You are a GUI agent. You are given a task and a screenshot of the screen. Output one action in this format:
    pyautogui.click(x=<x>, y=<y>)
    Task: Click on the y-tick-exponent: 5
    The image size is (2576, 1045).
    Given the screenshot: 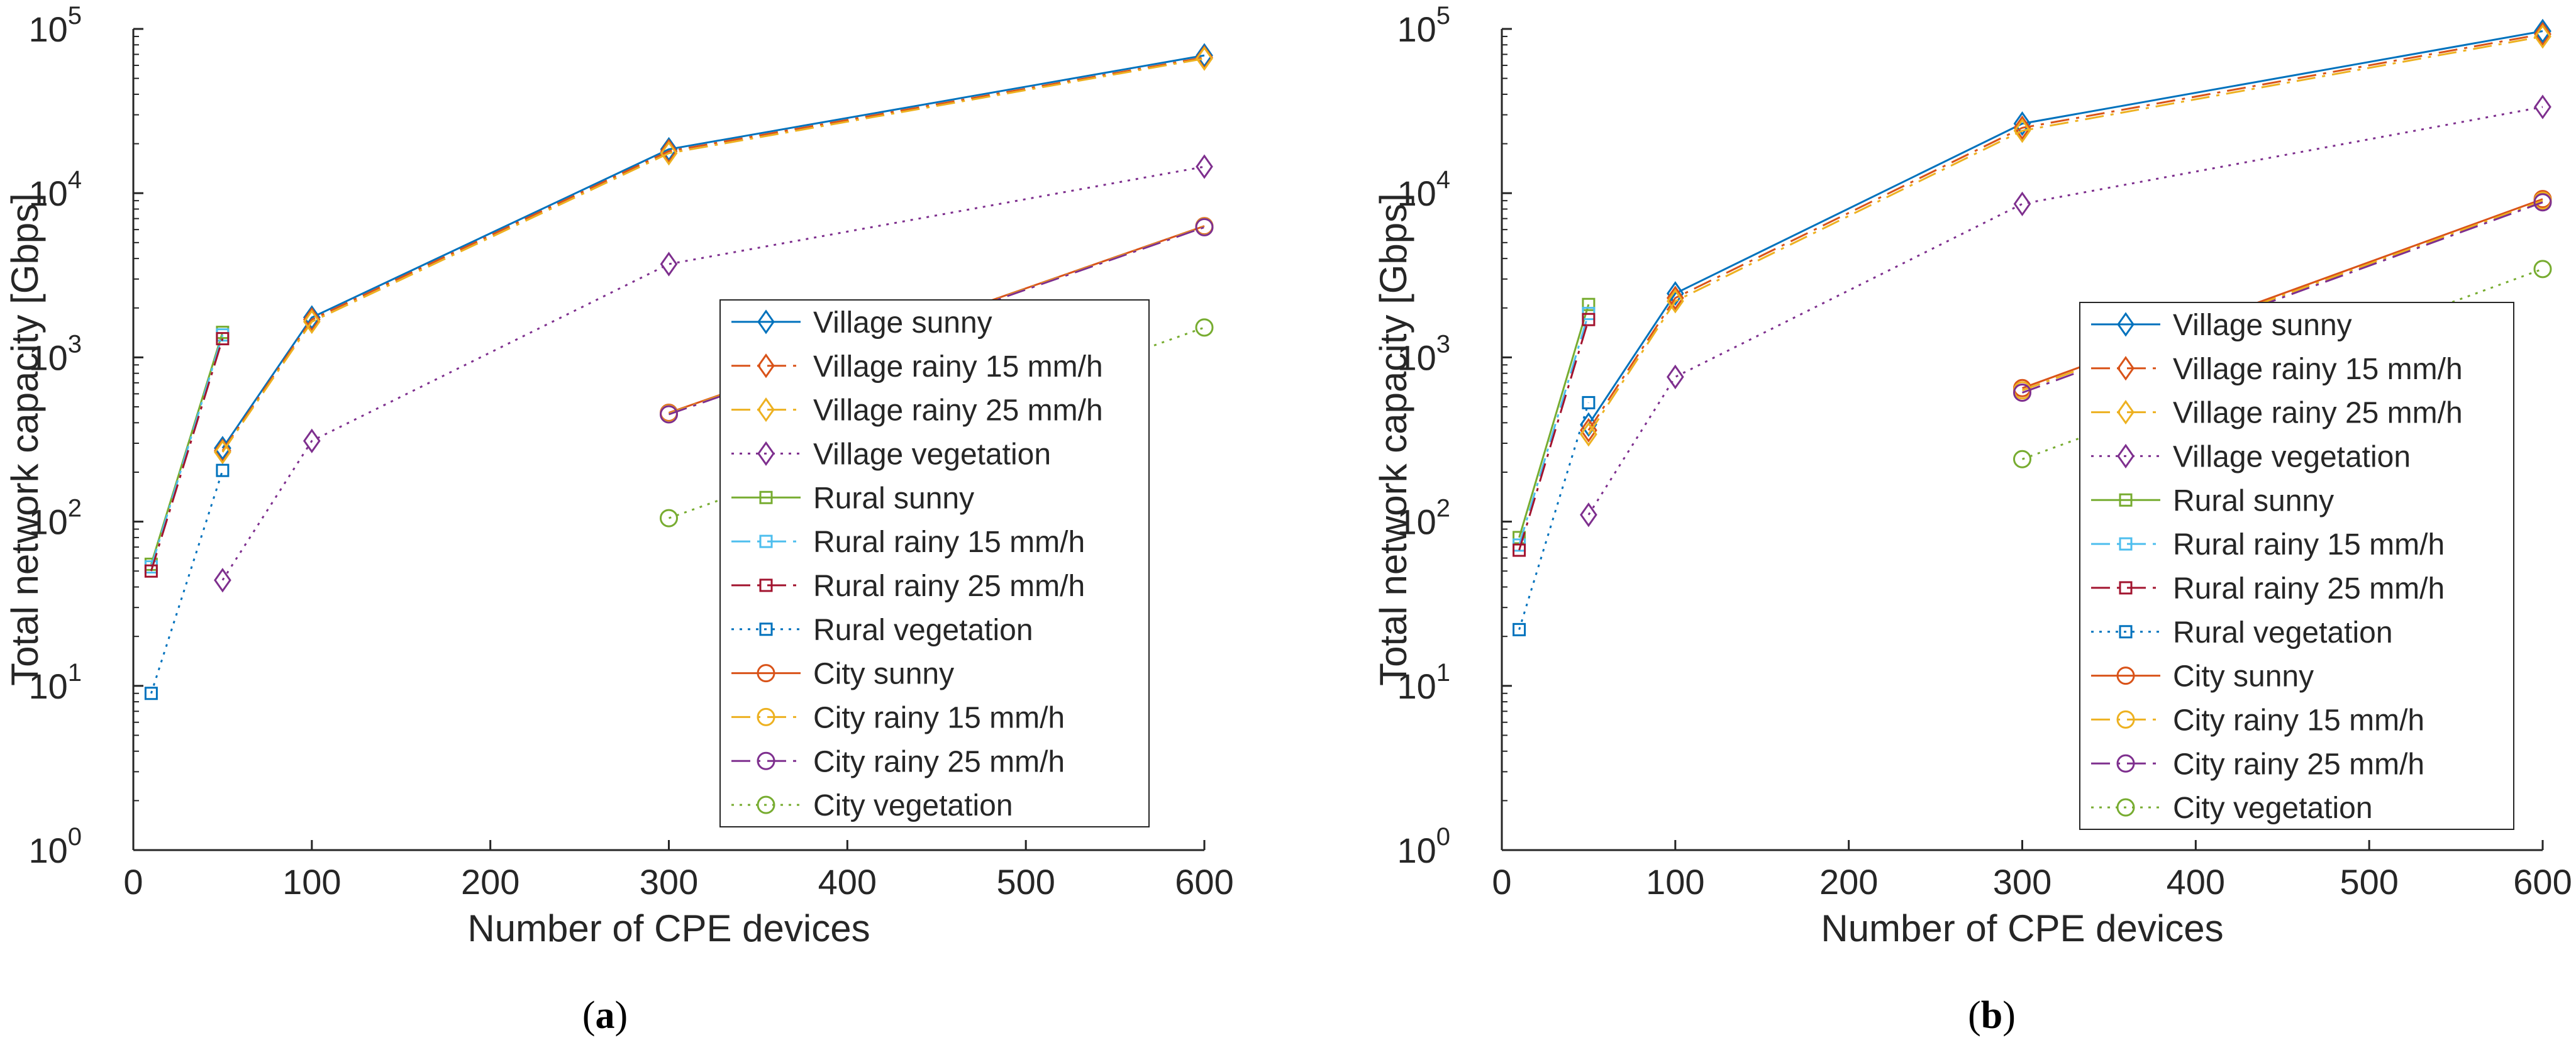 What is the action you would take?
    pyautogui.click(x=75, y=16)
    